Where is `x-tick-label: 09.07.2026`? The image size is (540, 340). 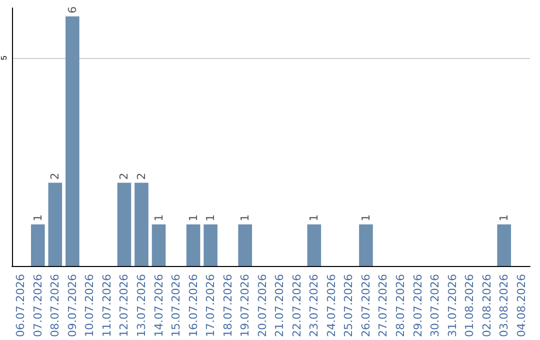
x-tick-label: 09.07.2026 is located at coordinates (72, 306).